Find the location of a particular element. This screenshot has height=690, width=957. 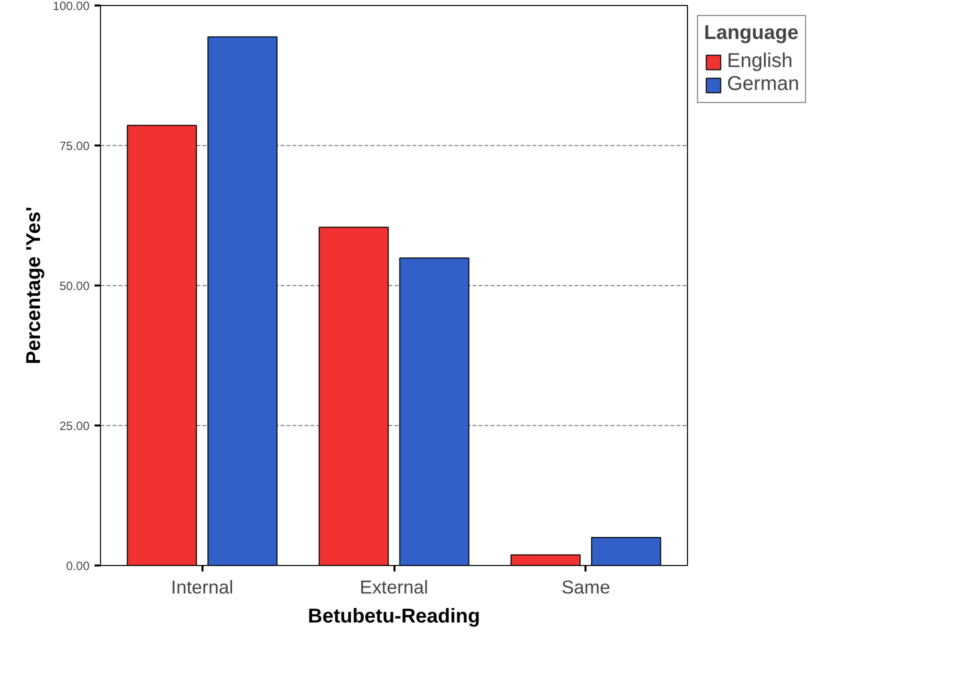

y-tick-label: 50.00 is located at coordinates (74, 286).